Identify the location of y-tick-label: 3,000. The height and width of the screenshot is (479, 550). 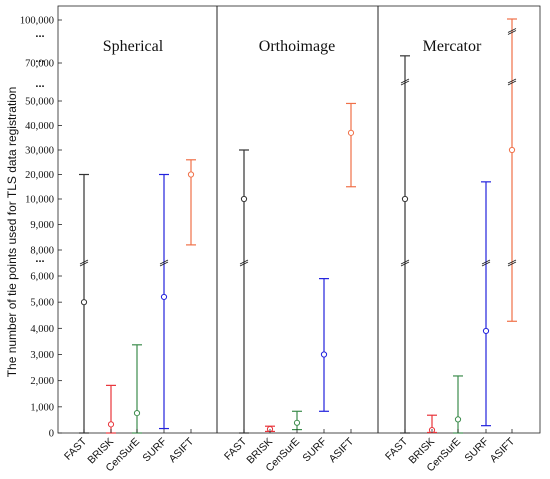
(42, 355).